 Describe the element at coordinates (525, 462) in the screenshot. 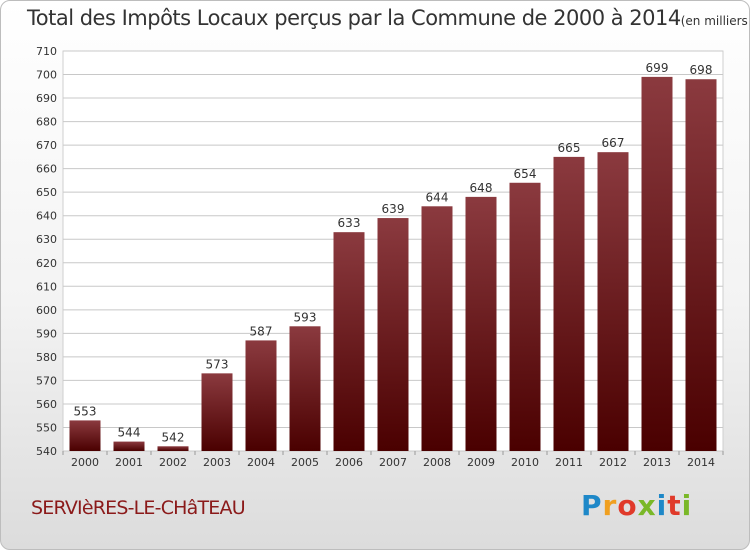

I see `x-tick-label: 2010` at that location.